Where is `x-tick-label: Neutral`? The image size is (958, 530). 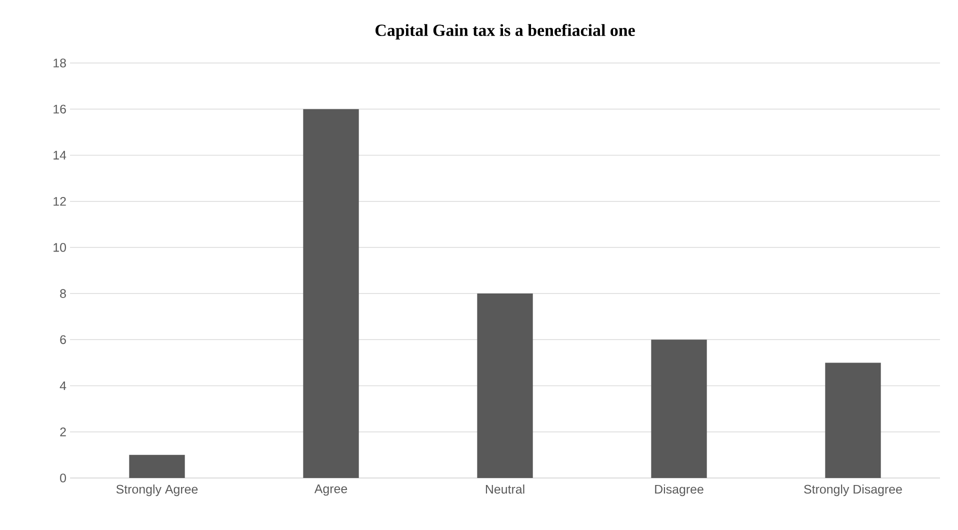
x-tick-label: Neutral is located at coordinates (505, 489).